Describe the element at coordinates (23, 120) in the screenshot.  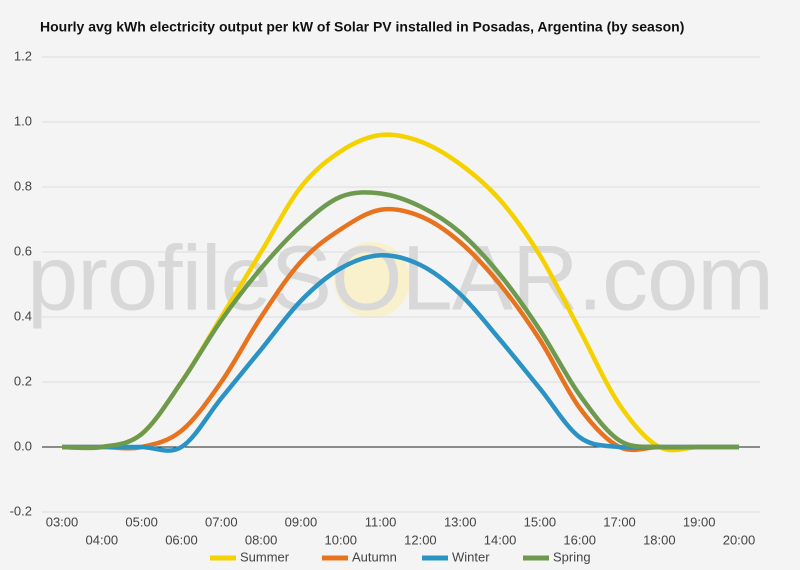
I see `y-tick-label: 1.0` at that location.